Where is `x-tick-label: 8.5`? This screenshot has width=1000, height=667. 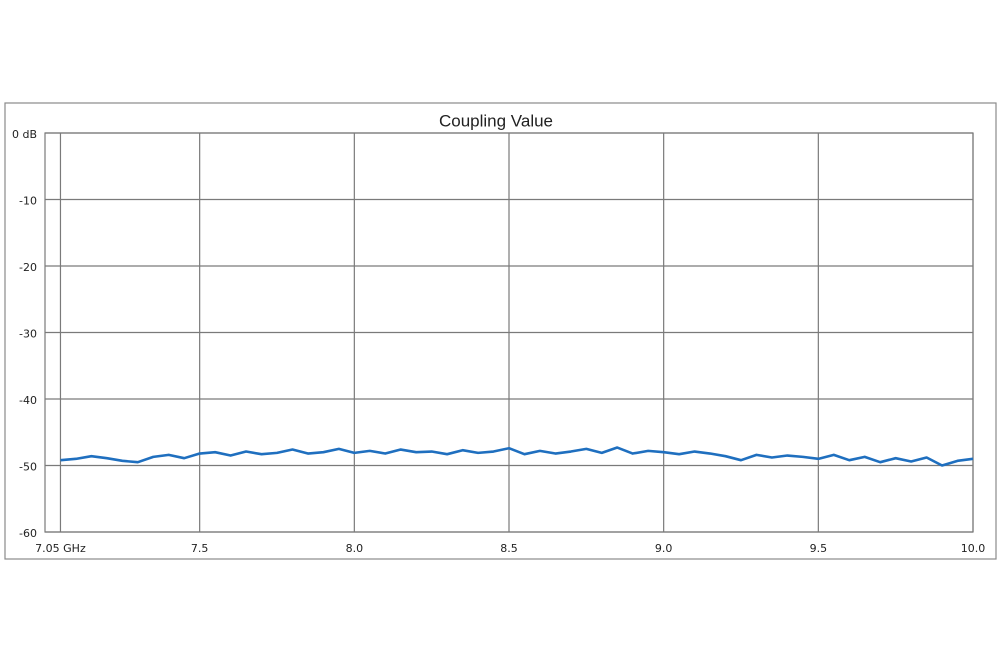 x-tick-label: 8.5 is located at coordinates (509, 548).